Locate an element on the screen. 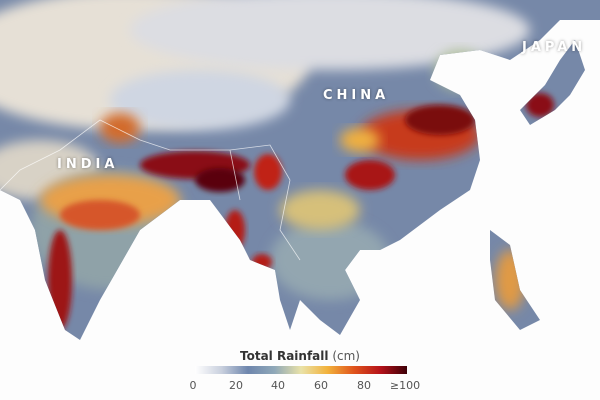 The height and width of the screenshot is (400, 600). legend-tick: 60 is located at coordinates (321, 385).